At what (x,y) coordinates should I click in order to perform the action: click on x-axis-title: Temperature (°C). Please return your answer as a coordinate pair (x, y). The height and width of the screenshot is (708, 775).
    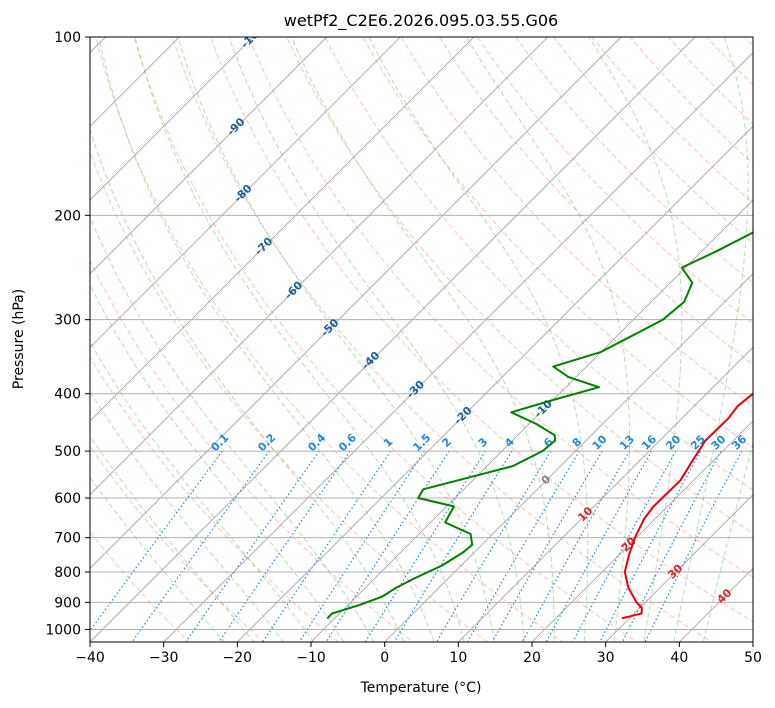
    Looking at the image, I should click on (421, 688).